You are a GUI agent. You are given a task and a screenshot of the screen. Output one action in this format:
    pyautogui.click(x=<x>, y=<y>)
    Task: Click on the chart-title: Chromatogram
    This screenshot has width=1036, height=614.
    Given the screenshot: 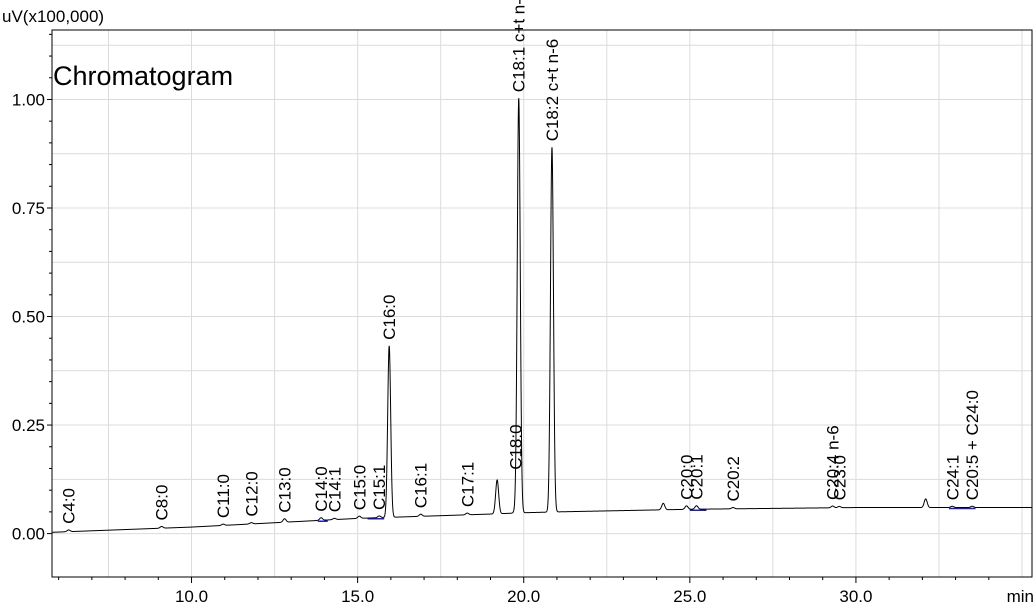 What is the action you would take?
    pyautogui.click(x=143, y=76)
    